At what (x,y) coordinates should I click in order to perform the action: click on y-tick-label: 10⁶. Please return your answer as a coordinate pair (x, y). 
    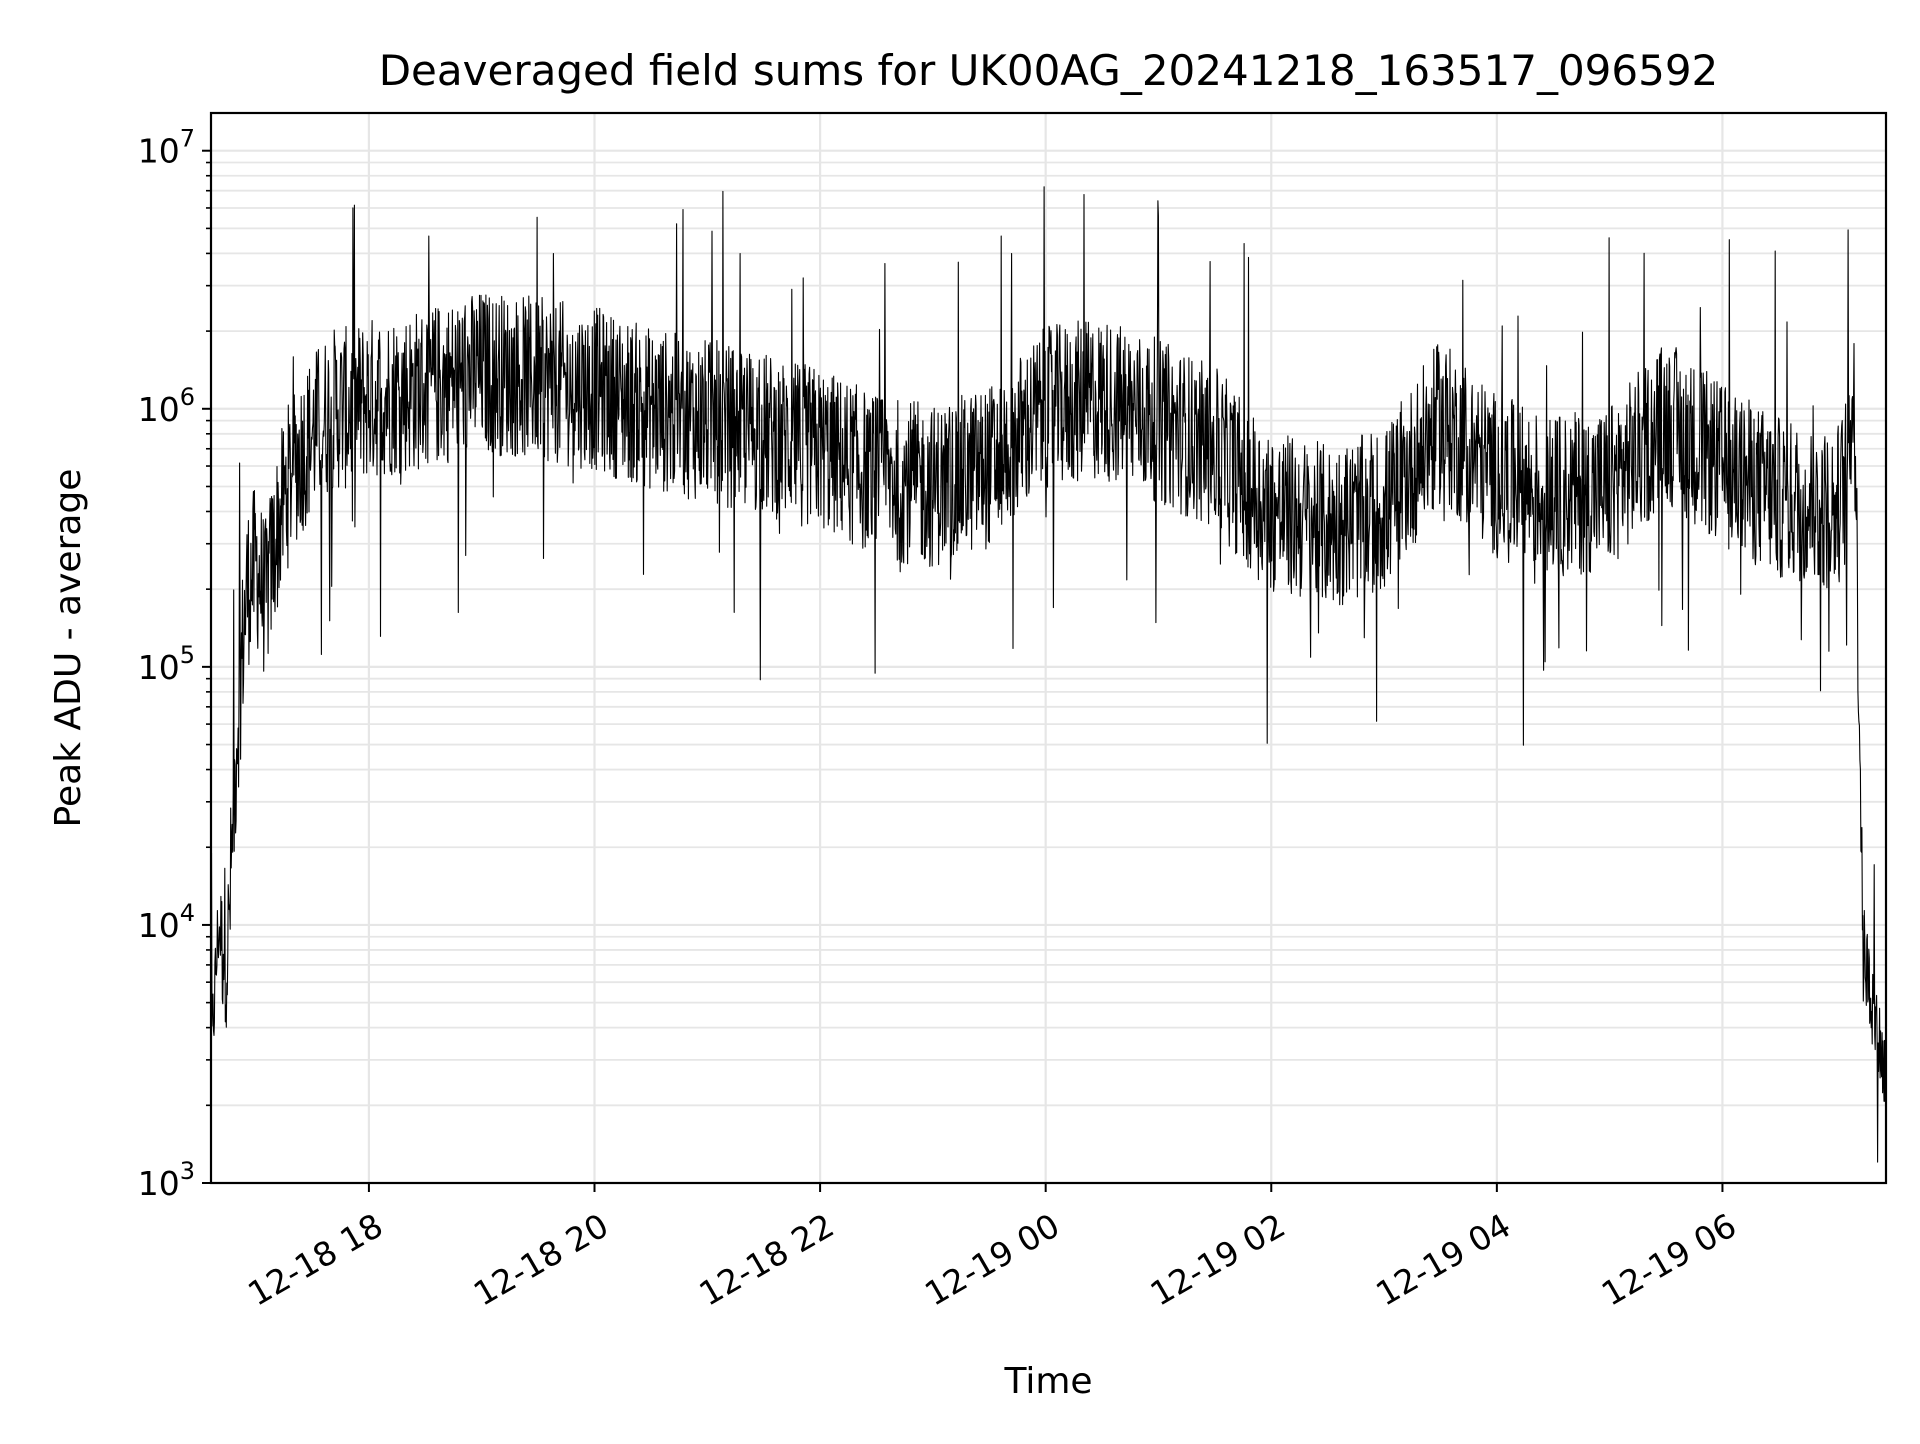
    Looking at the image, I should click on (166, 406).